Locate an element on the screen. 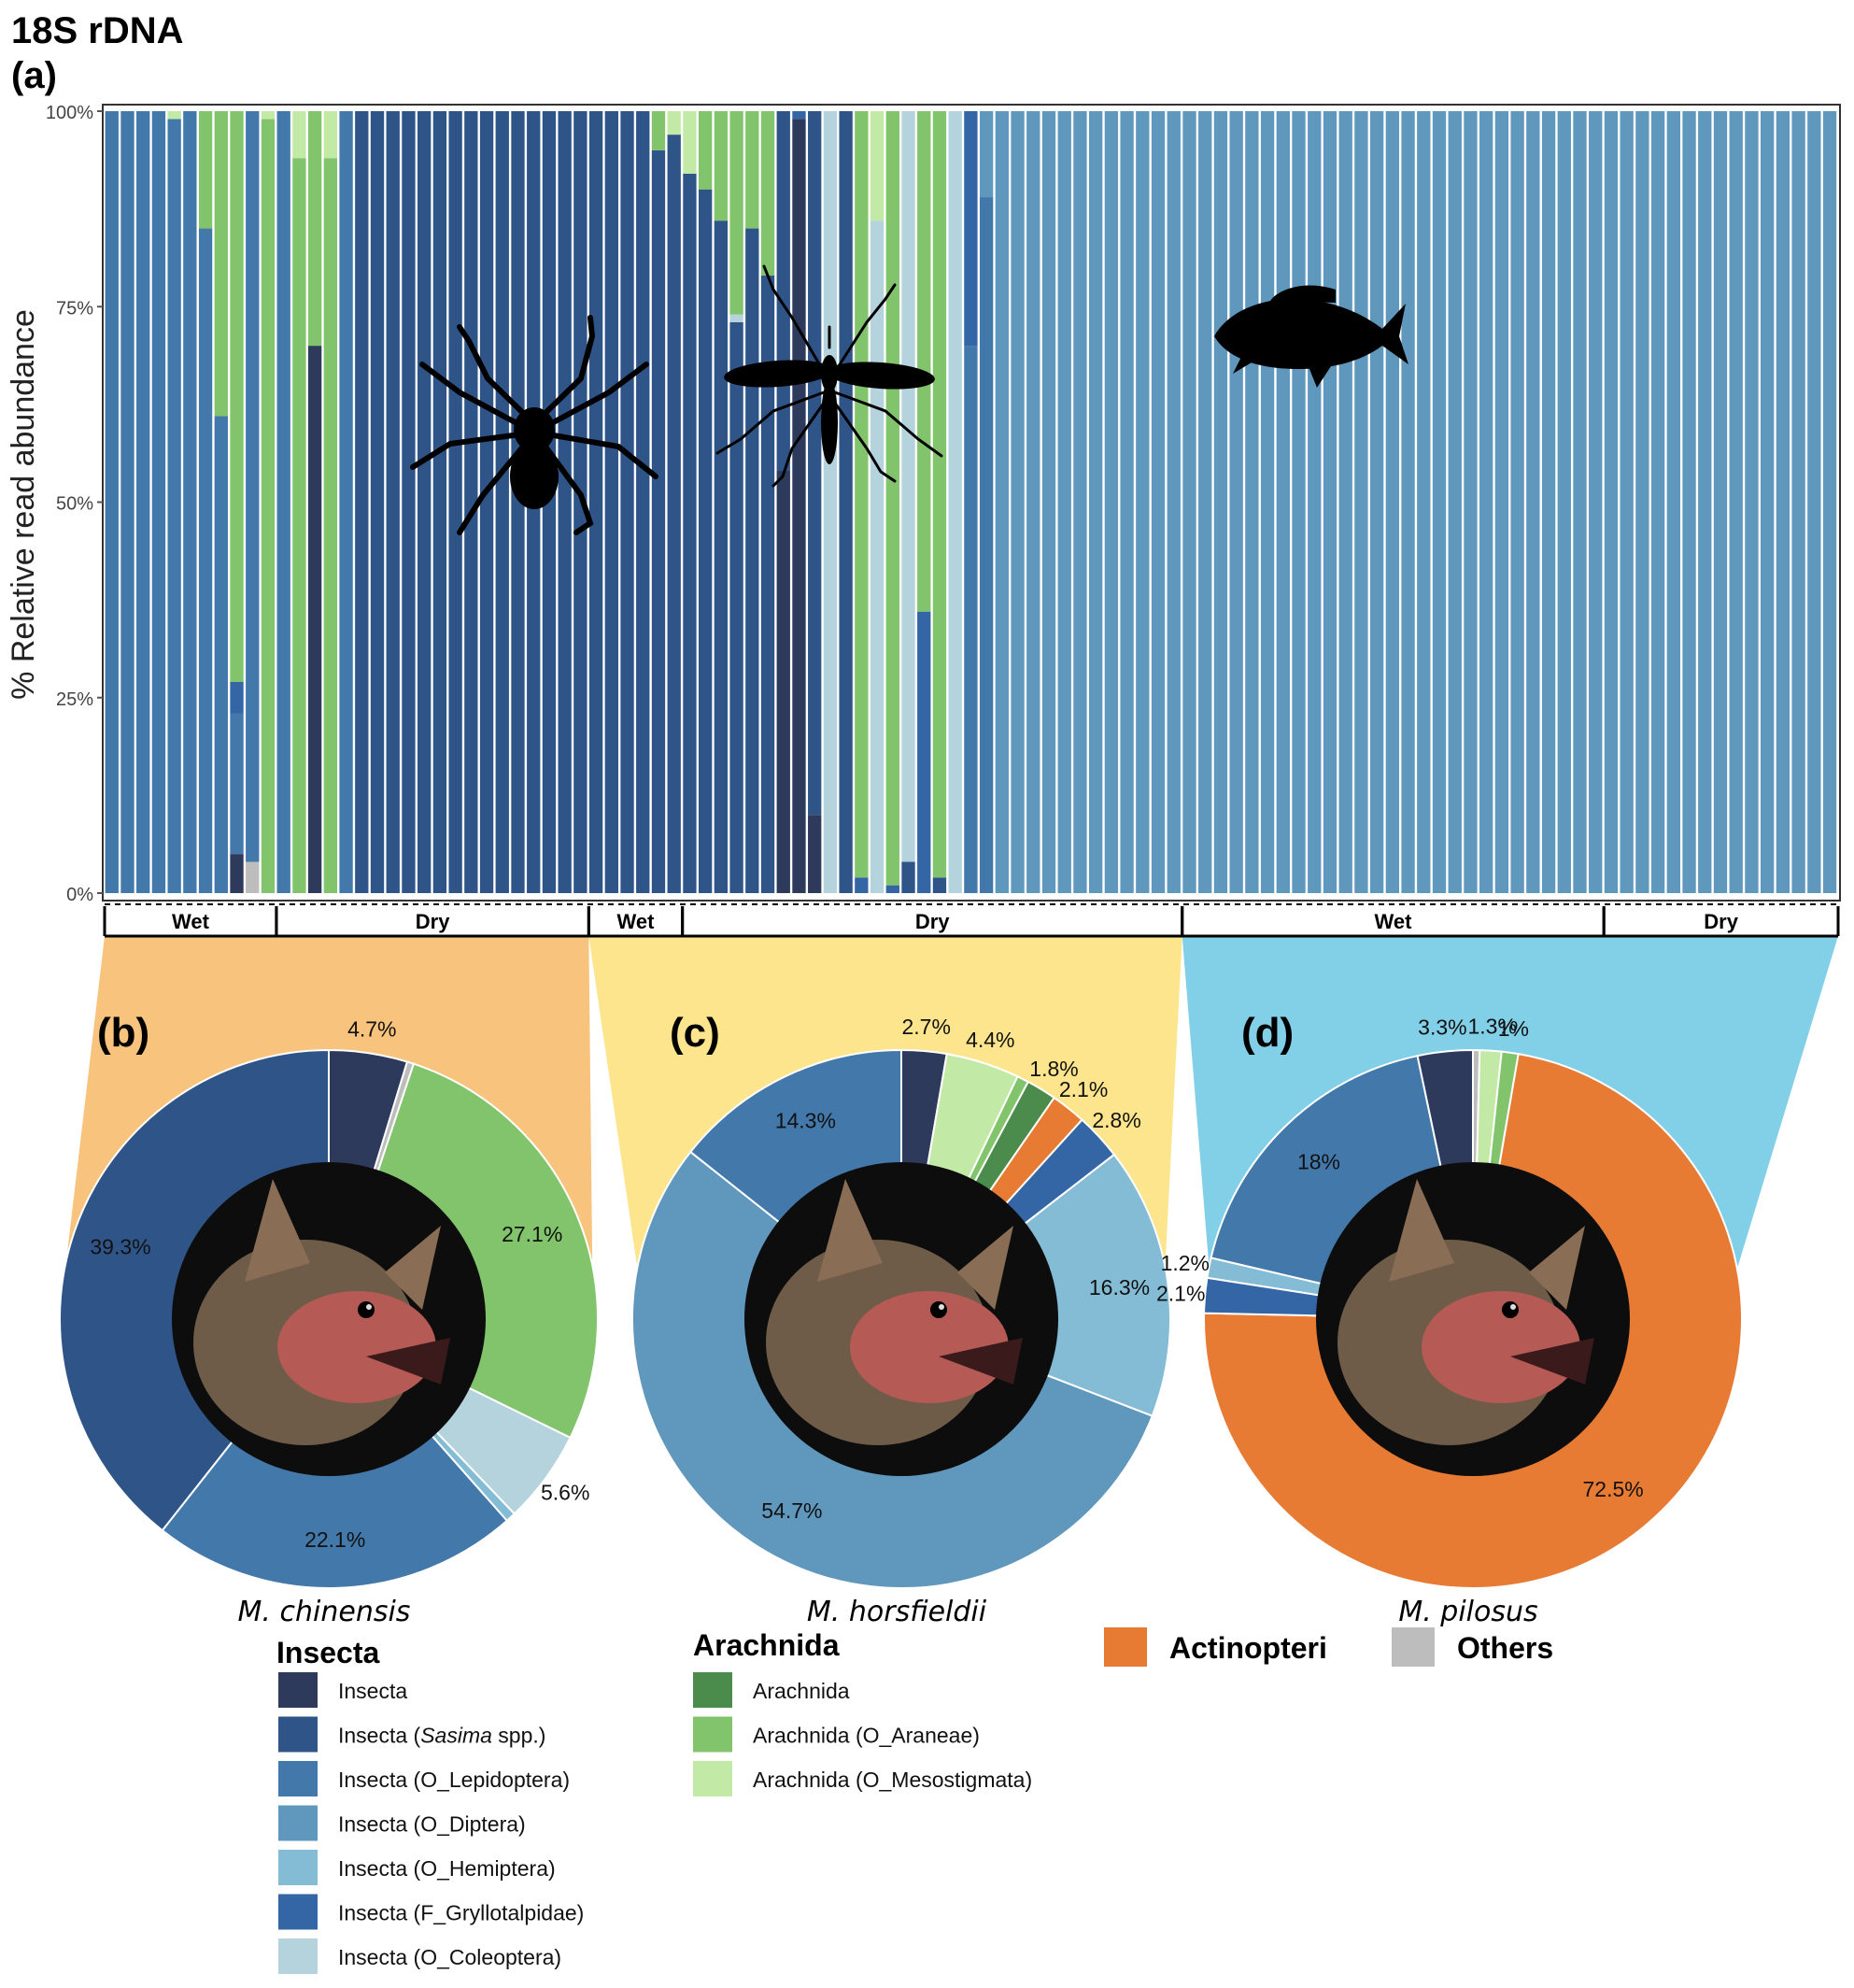 The width and height of the screenshot is (1854, 1988). y-axis-ticks: 0% 25% 50% 75% 100% is located at coordinates (74, 504).